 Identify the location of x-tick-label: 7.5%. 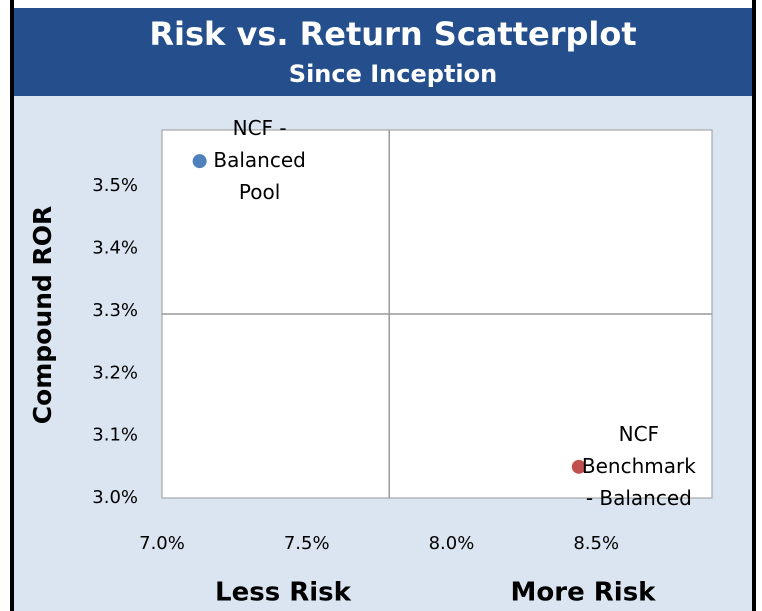
(307, 543).